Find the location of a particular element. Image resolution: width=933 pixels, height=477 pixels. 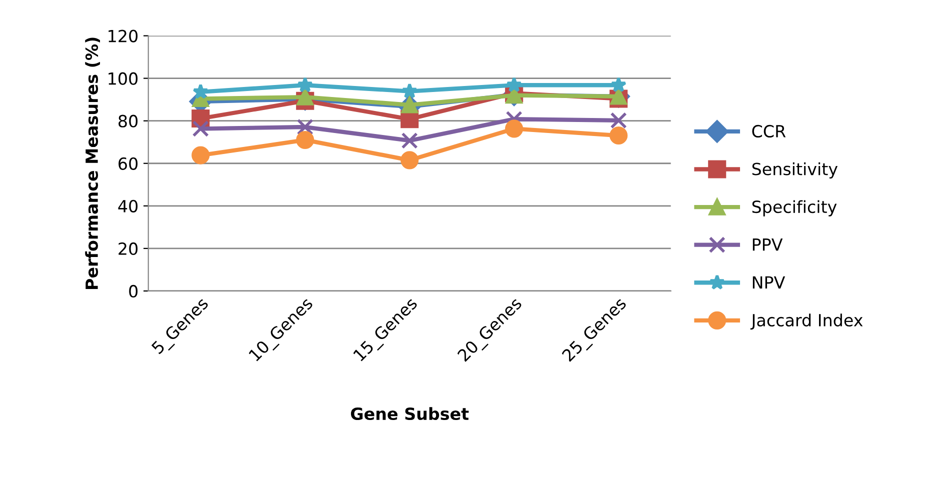

legend-label: NPV is located at coordinates (769, 282).